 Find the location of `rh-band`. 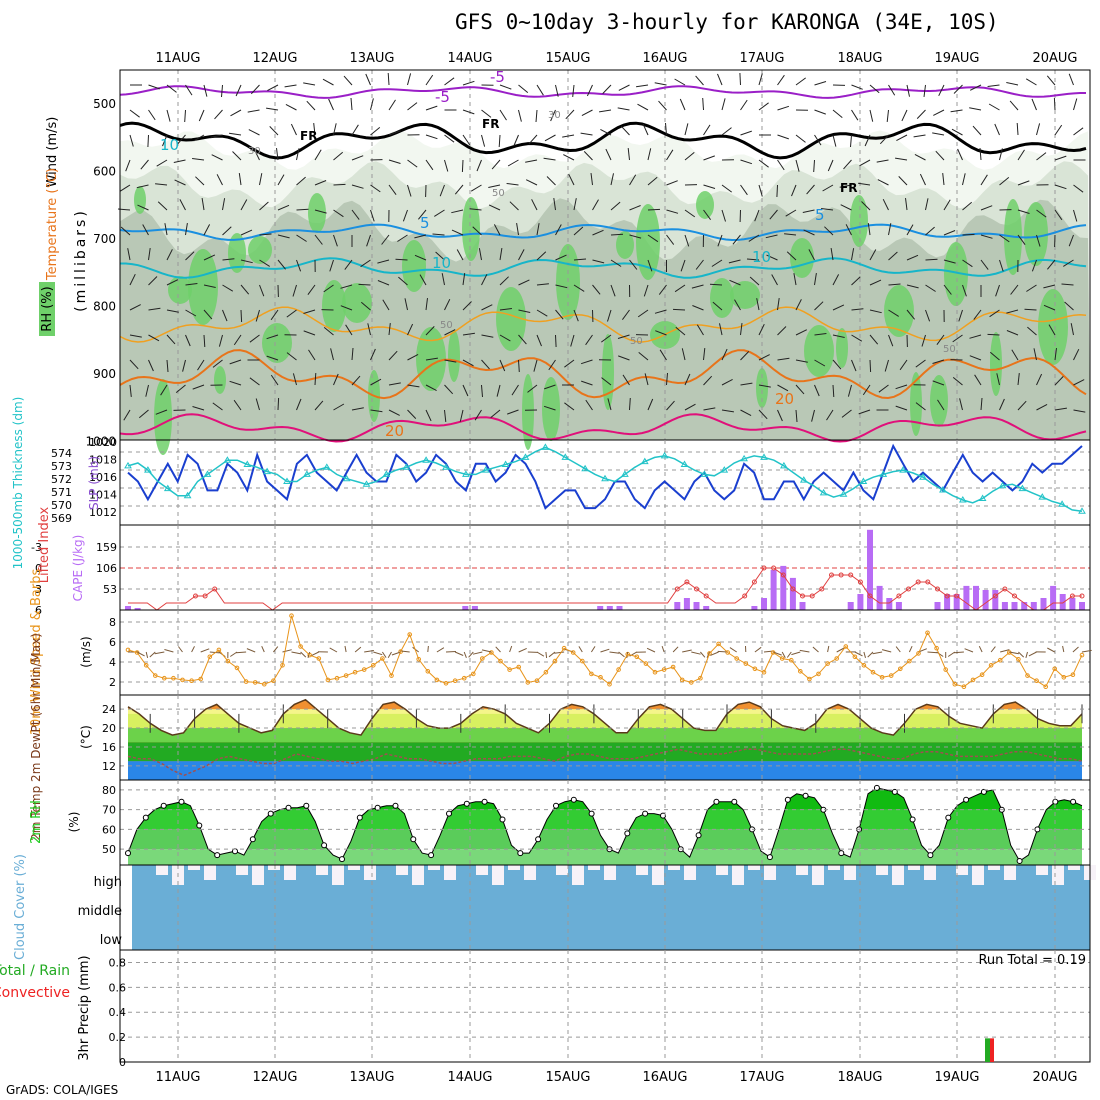

rh-band is located at coordinates (605, 799).